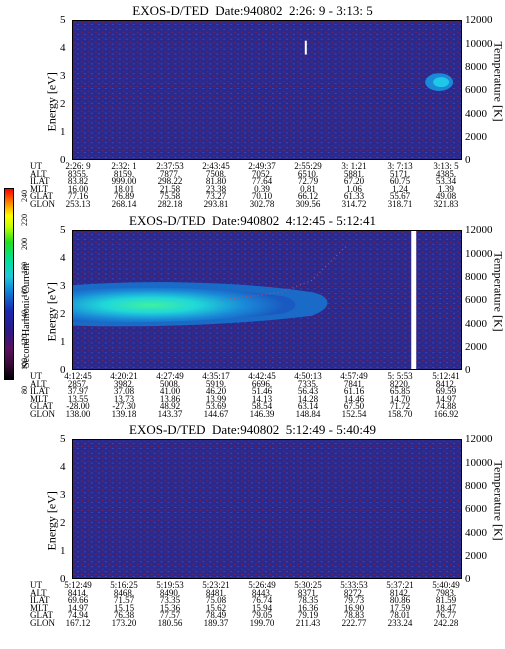 Image resolution: width=505 pixels, height=649 pixels. Describe the element at coordinates (124, 406) in the screenshot. I see `ephemeris-value: -27.30` at that location.